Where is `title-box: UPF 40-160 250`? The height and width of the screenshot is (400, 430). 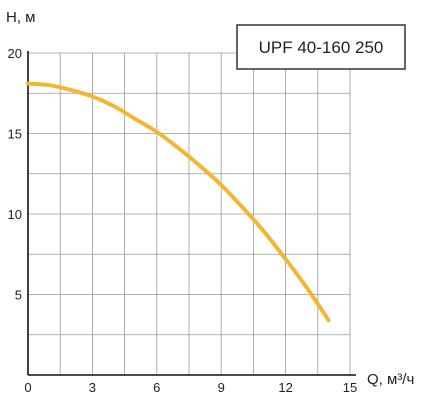
title-box: UPF 40-160 250 is located at coordinates (321, 47).